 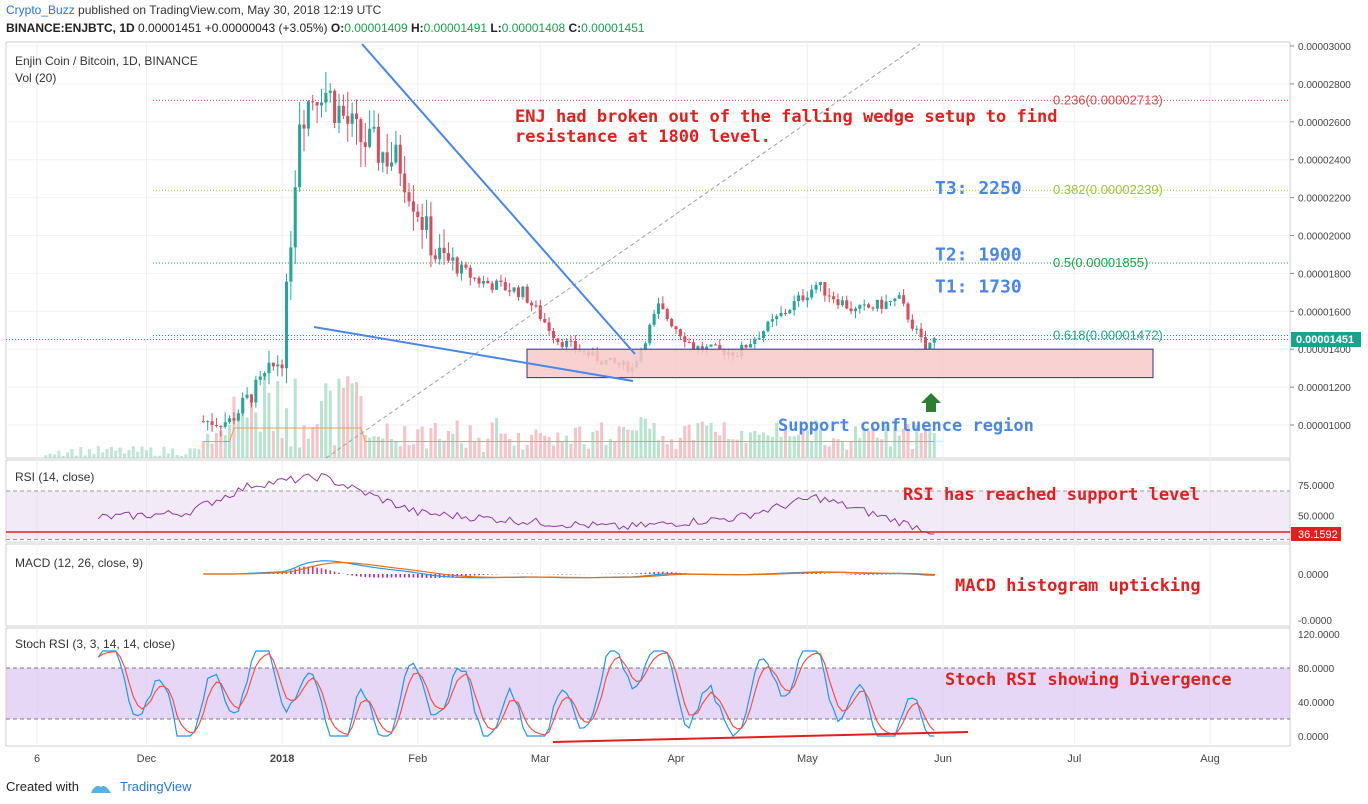 What do you see at coordinates (943, 759) in the screenshot?
I see `x-tick-label: Jun` at bounding box center [943, 759].